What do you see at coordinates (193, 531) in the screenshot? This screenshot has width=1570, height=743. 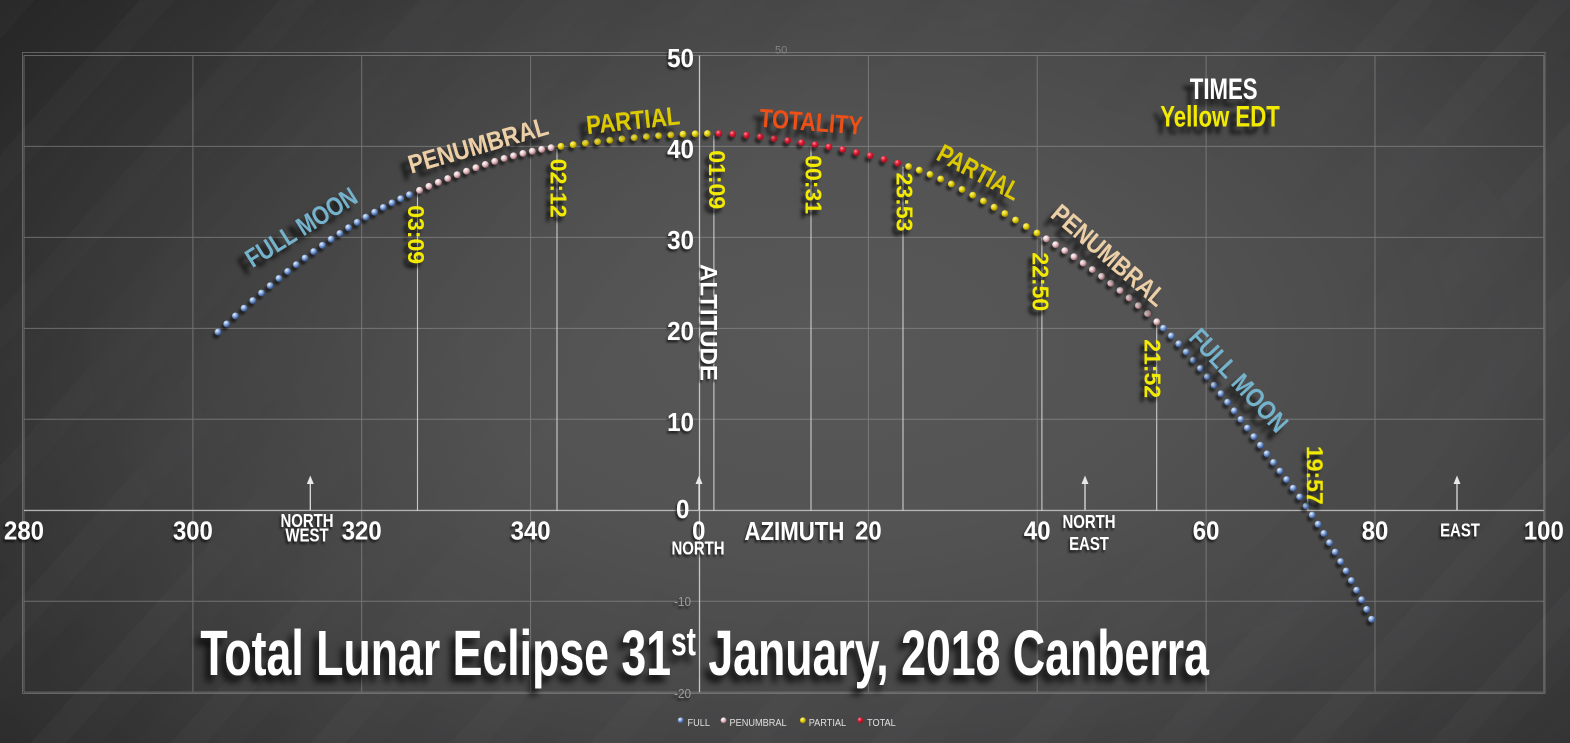 I see `svg-text: 300` at bounding box center [193, 531].